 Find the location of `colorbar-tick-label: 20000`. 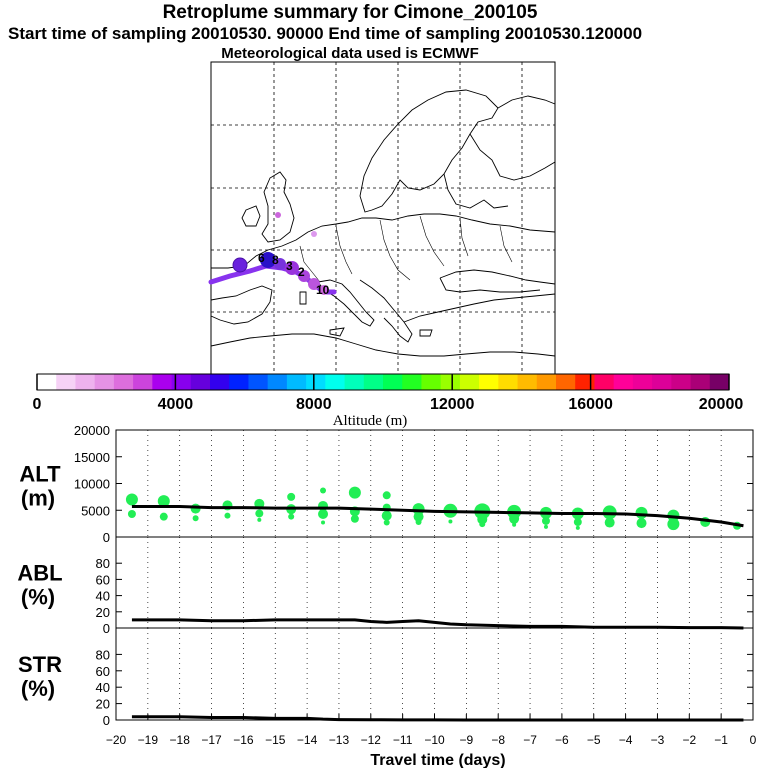

colorbar-tick-label: 20000 is located at coordinates (721, 404).